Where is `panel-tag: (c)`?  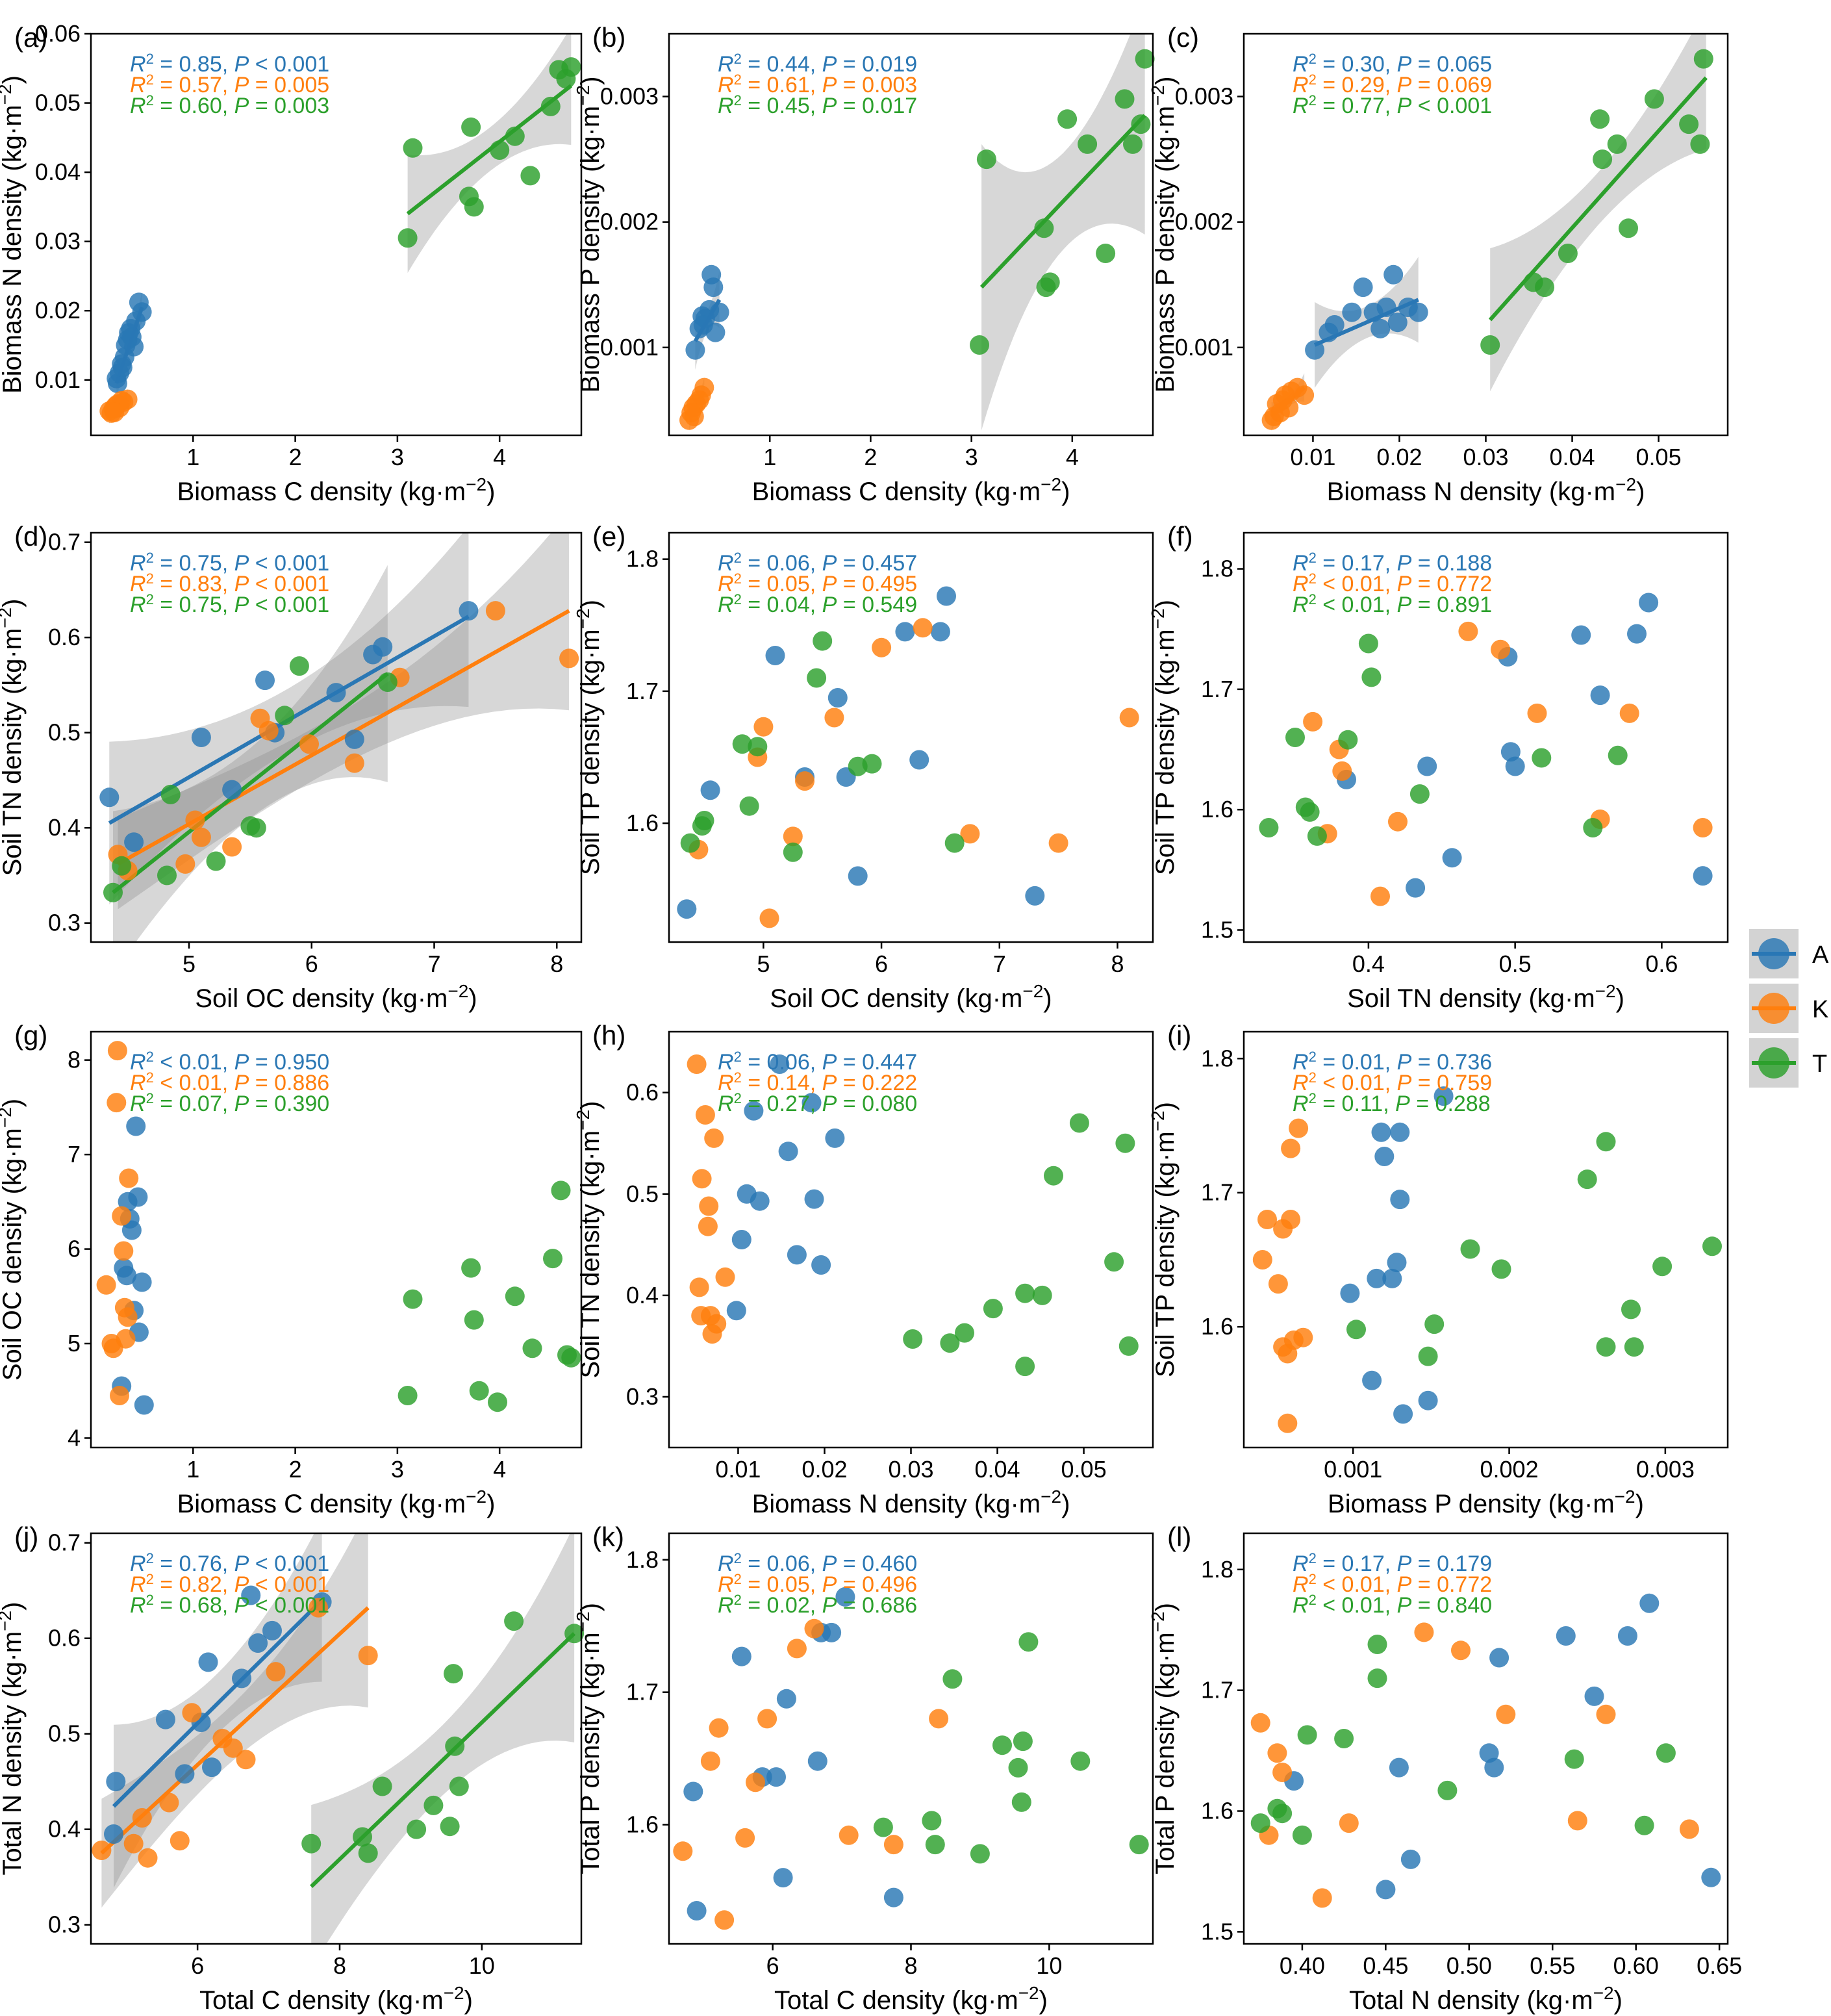
panel-tag: (c) is located at coordinates (1183, 37).